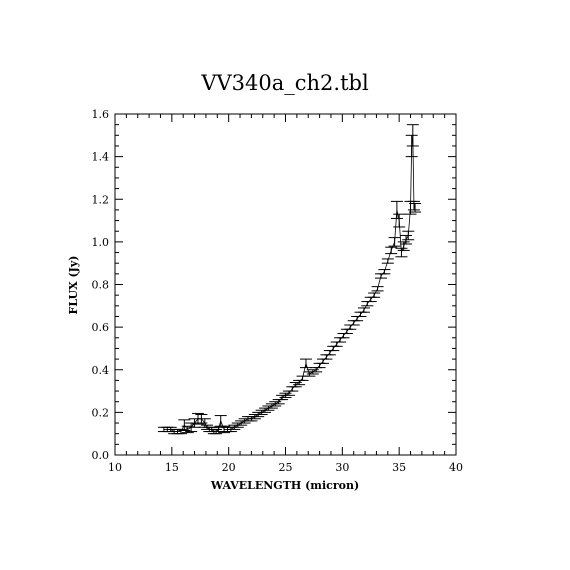 The width and height of the screenshot is (570, 570). Describe the element at coordinates (101, 157) in the screenshot. I see `y-tick-label: 1.4` at that location.